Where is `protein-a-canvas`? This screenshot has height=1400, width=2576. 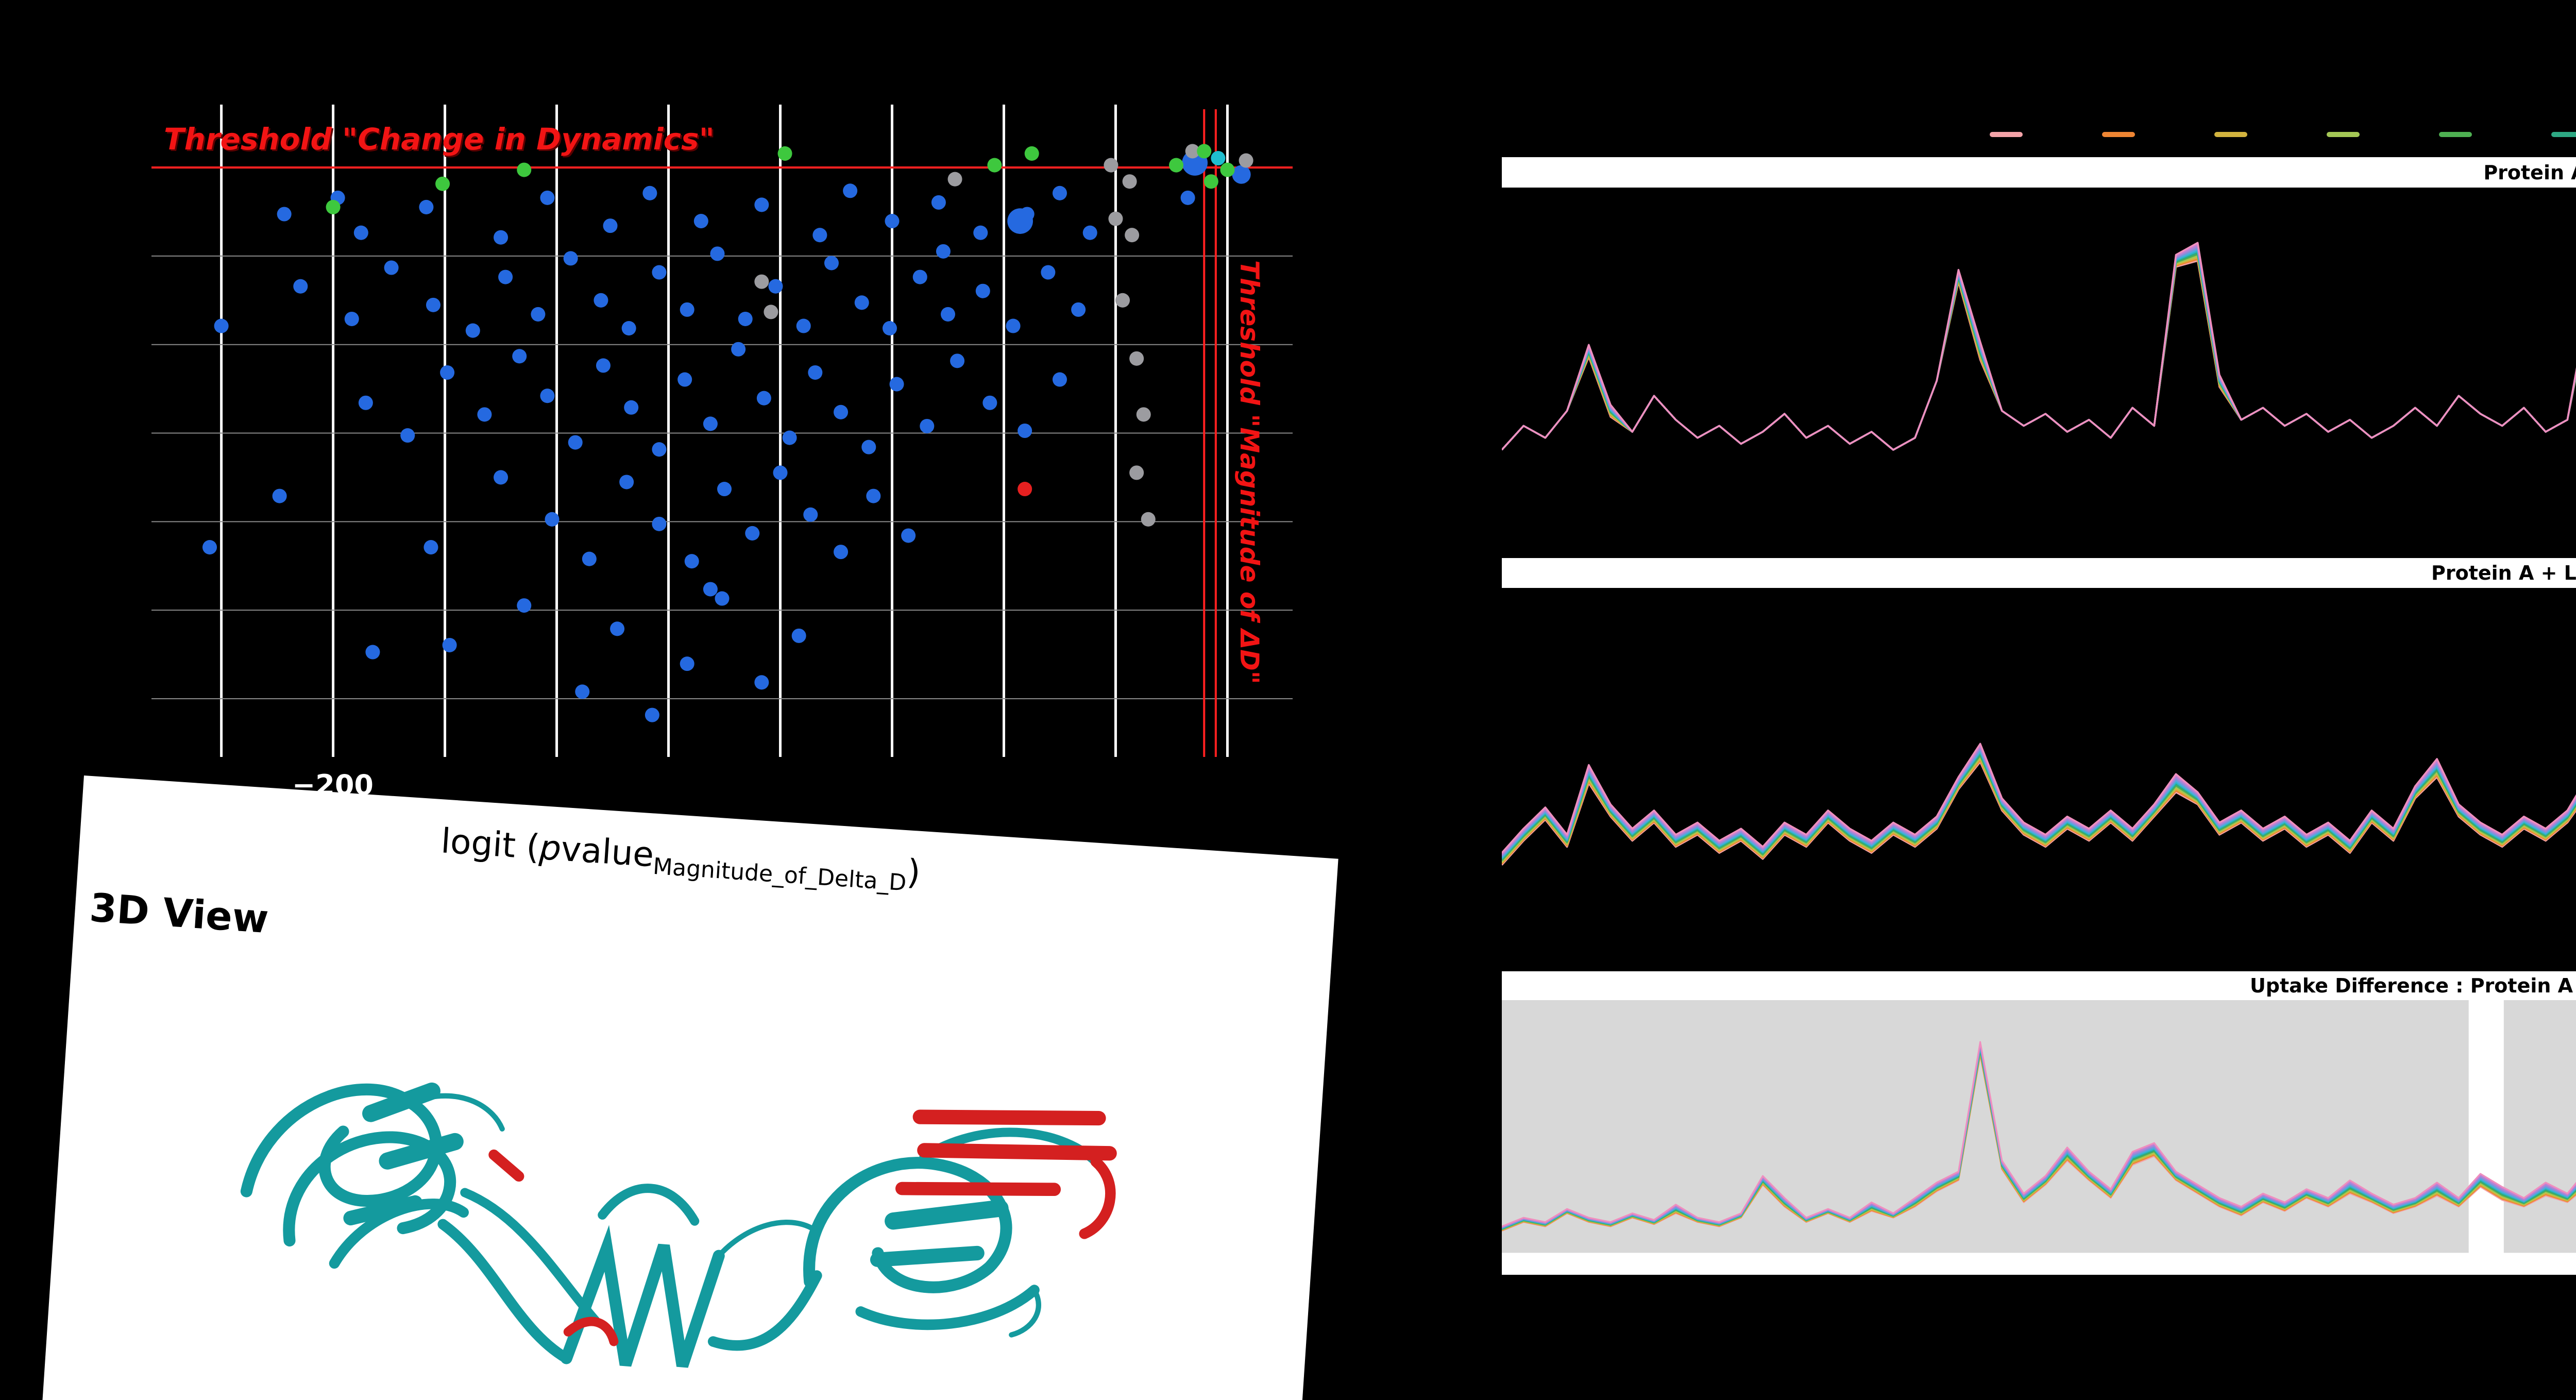 protein-a-canvas is located at coordinates (2039, 364).